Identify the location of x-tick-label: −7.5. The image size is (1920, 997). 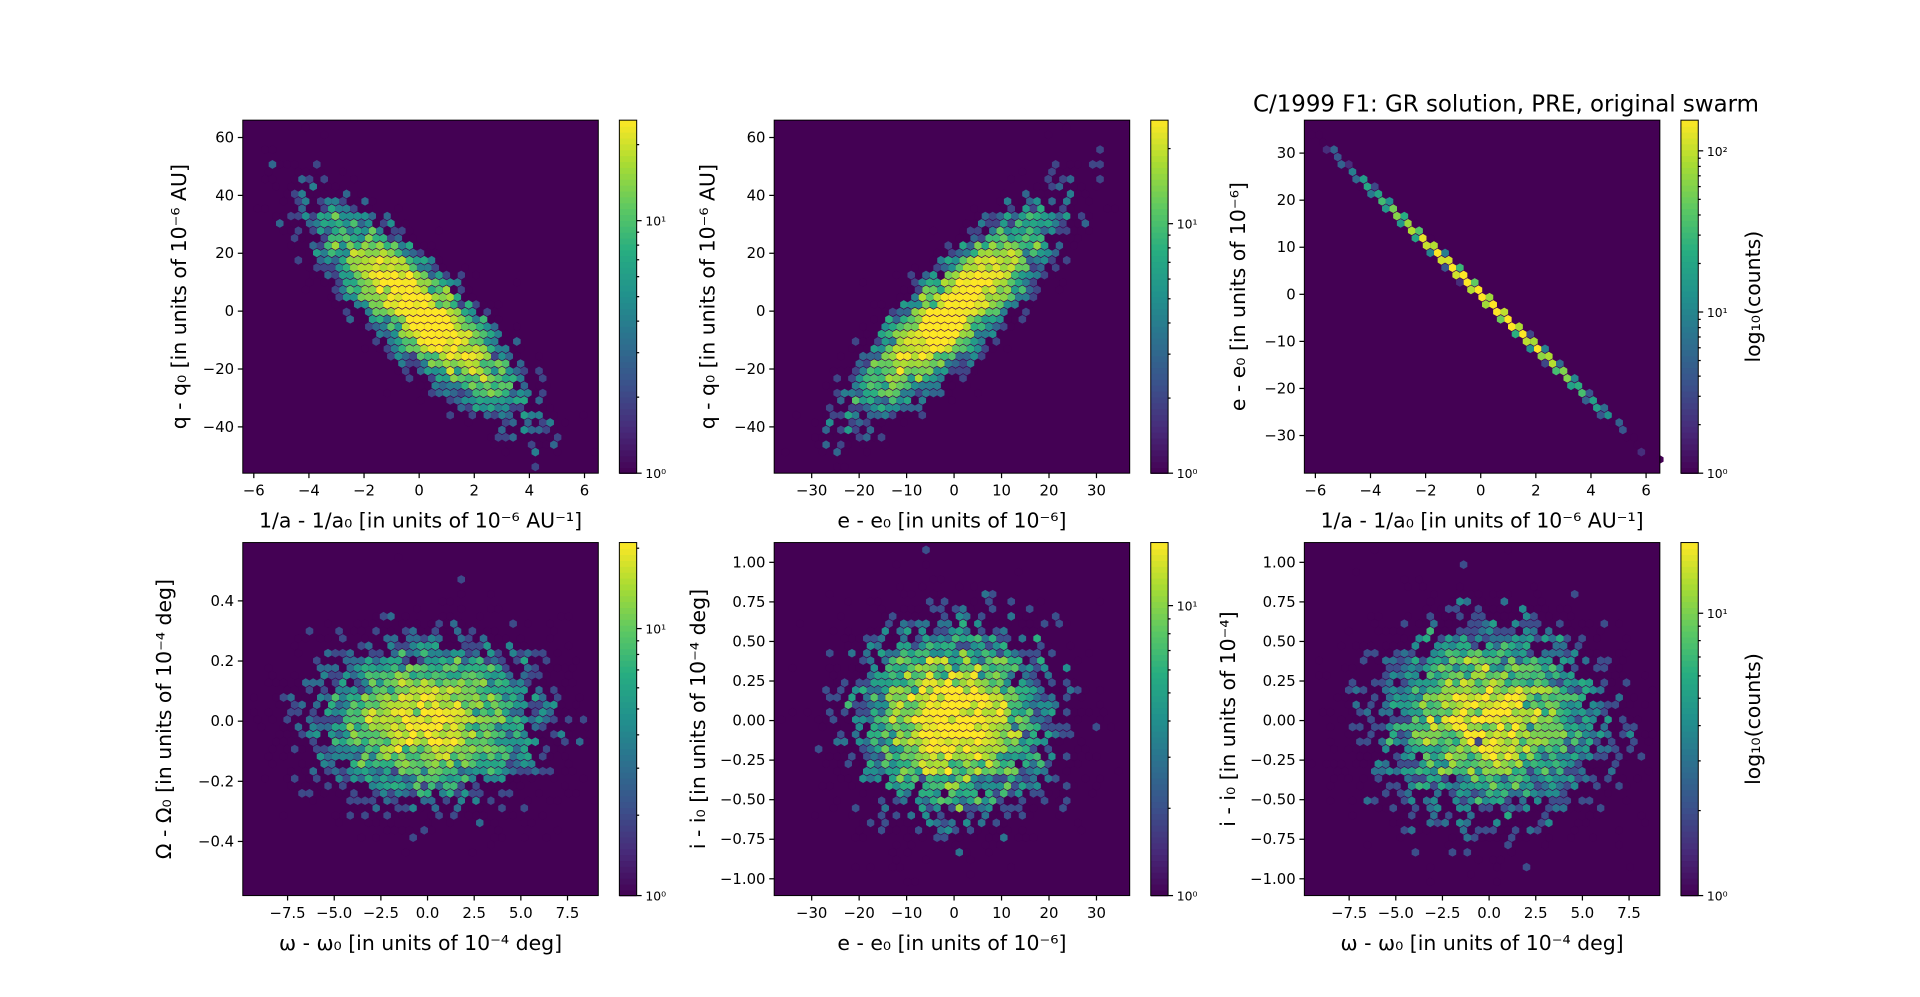
(1349, 913).